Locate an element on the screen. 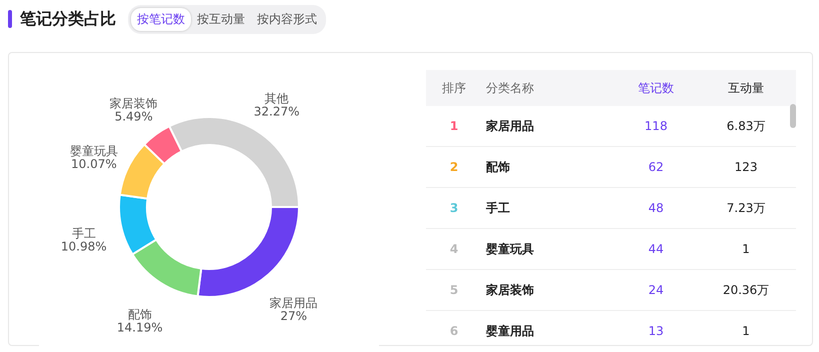  slice-label: 家居用品 is located at coordinates (294, 303).